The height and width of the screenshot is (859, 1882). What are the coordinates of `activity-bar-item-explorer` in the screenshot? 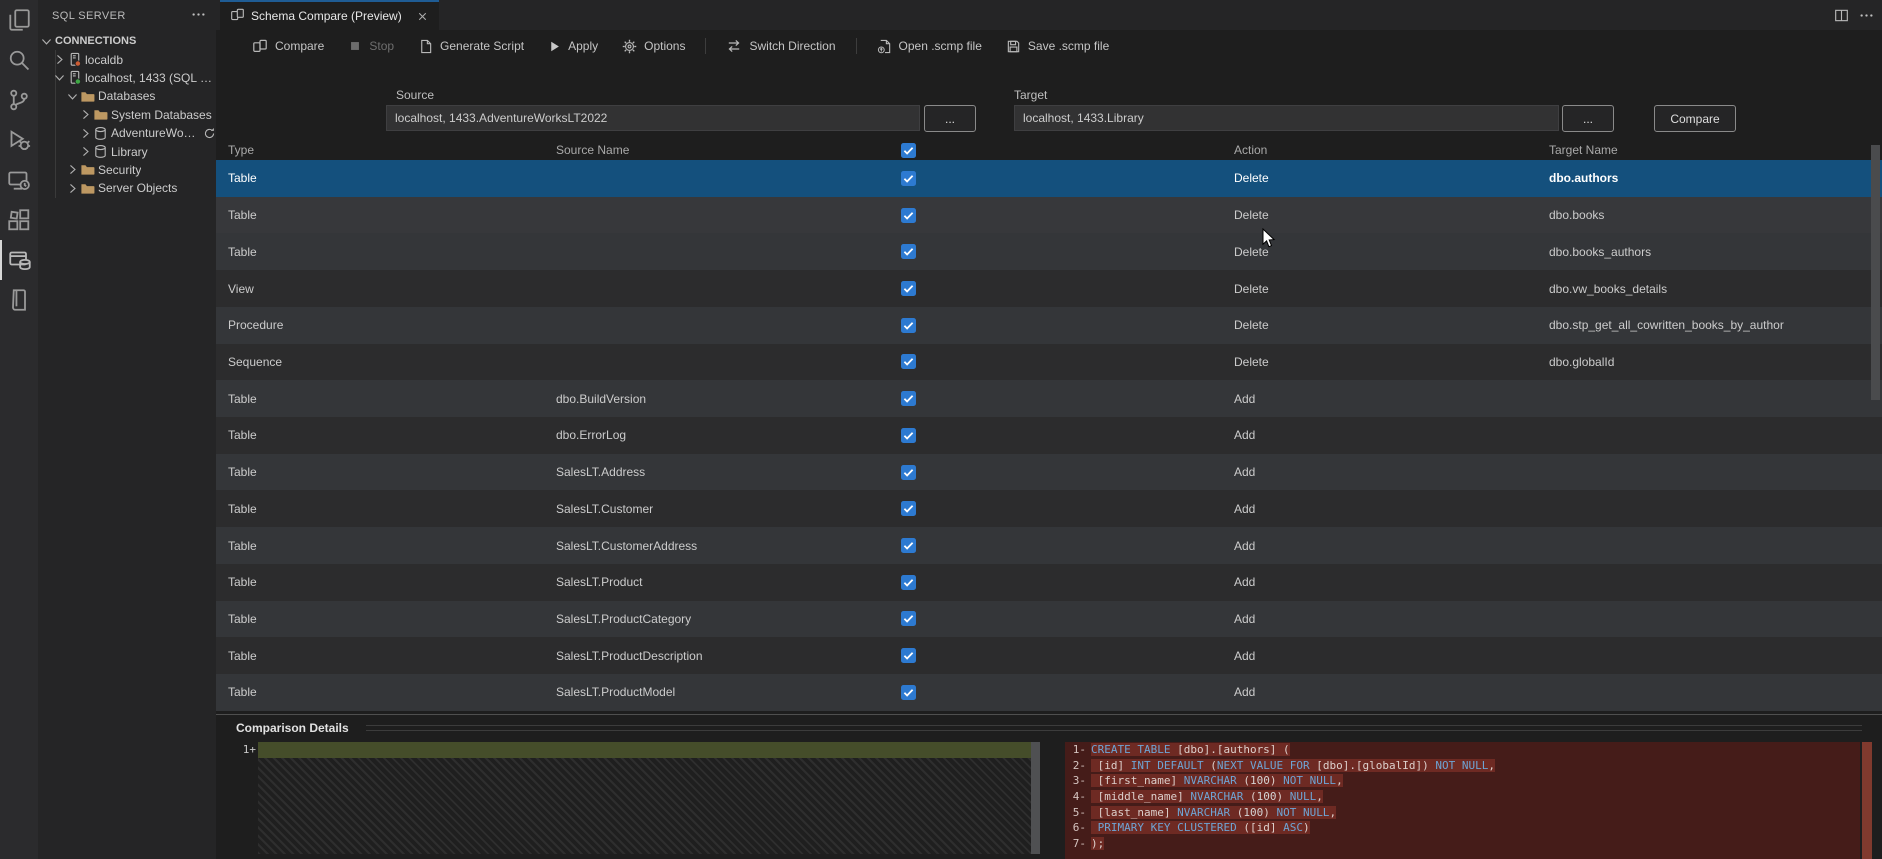 It's located at (19, 20).